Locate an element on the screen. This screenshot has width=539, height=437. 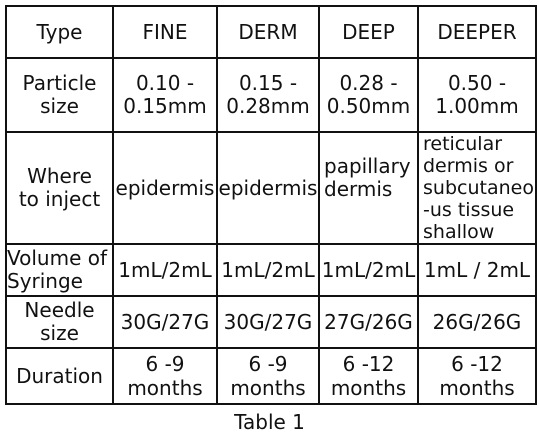
particle-size-deeper: 0.50 - 1.00mm is located at coordinates (477, 95).